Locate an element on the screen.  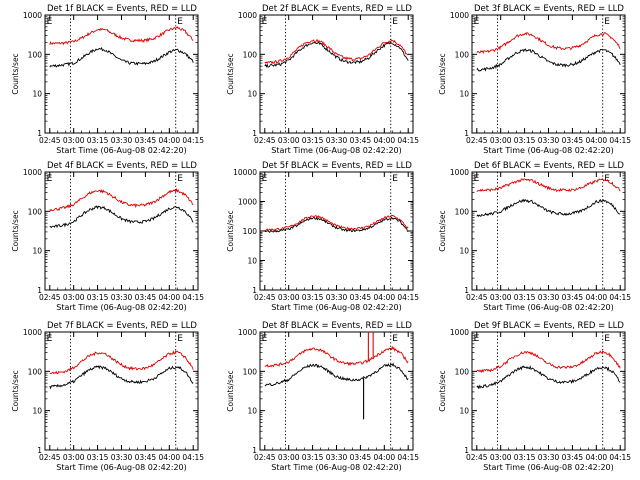
panel-title: Det 9f BLACK = Events, RED = LLD is located at coordinates (549, 326).